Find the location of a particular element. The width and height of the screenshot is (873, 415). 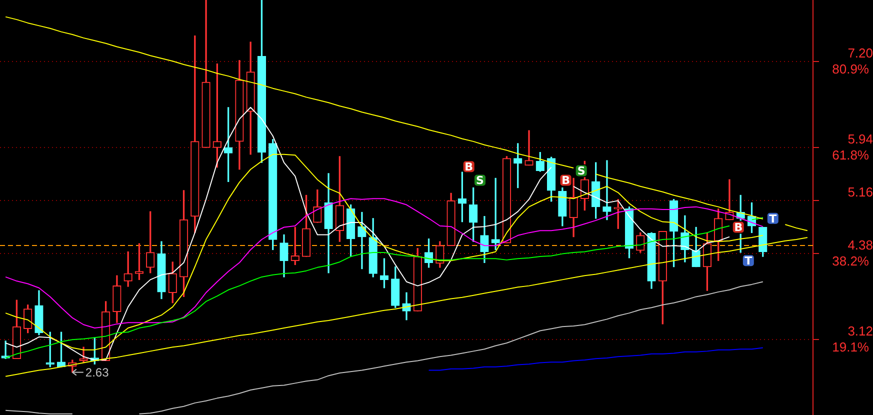

y-tick-label: 4.38 is located at coordinates (860, 245).